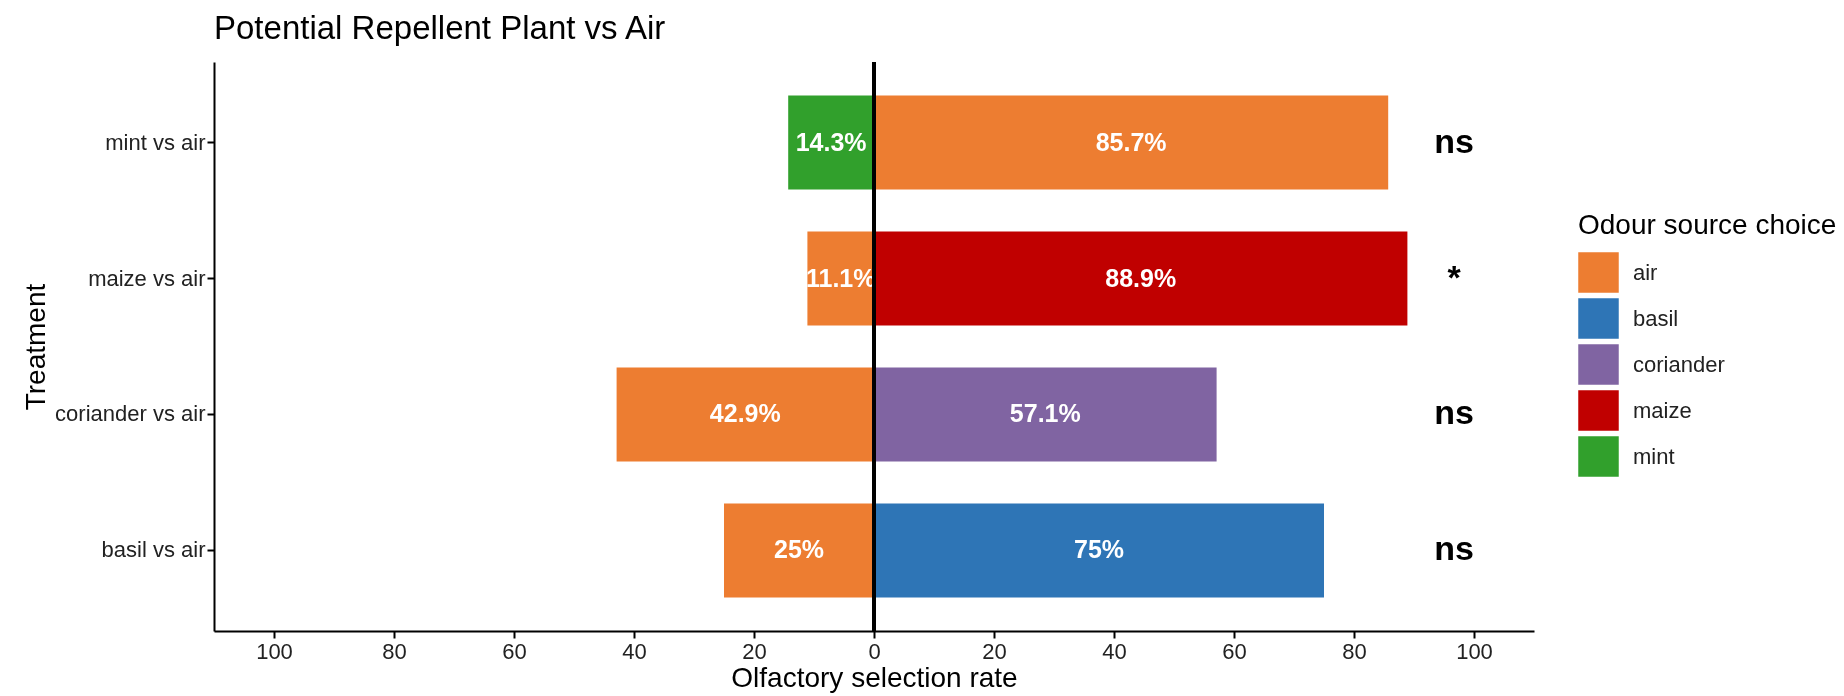 This screenshot has height=696, width=1844. I want to click on data-label: 57.1%, so click(1045, 413).